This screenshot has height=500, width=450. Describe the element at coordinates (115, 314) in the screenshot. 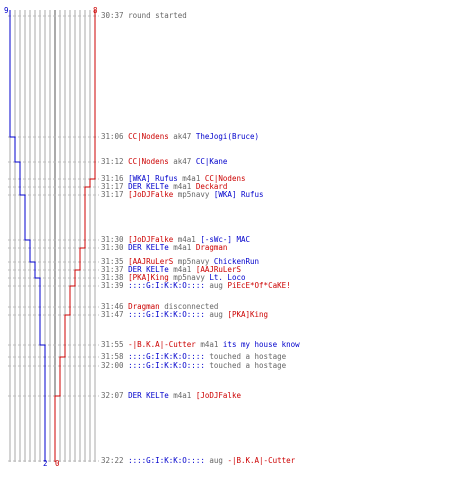

I see `event-time: 31:47` at that location.